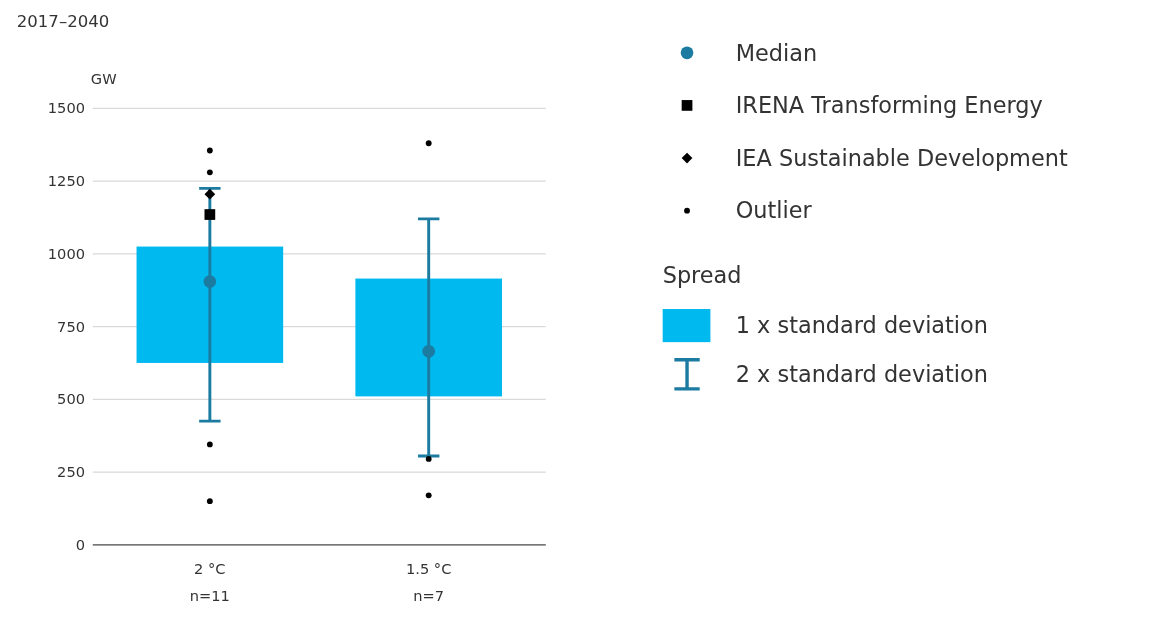  What do you see at coordinates (901, 157) in the screenshot?
I see `legend-label: IEA Sustainable Development` at bounding box center [901, 157].